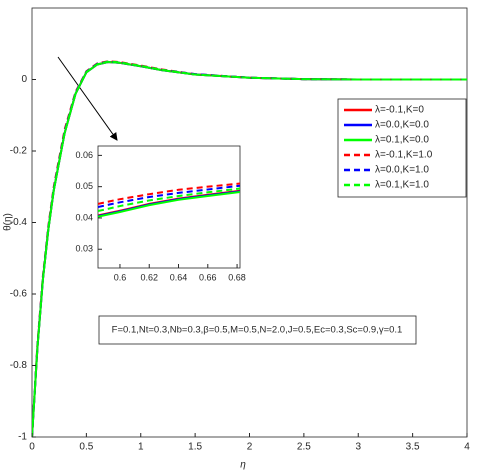 This screenshot has width=480, height=473. I want to click on y-tick-label: 0.03, so click(84, 249).